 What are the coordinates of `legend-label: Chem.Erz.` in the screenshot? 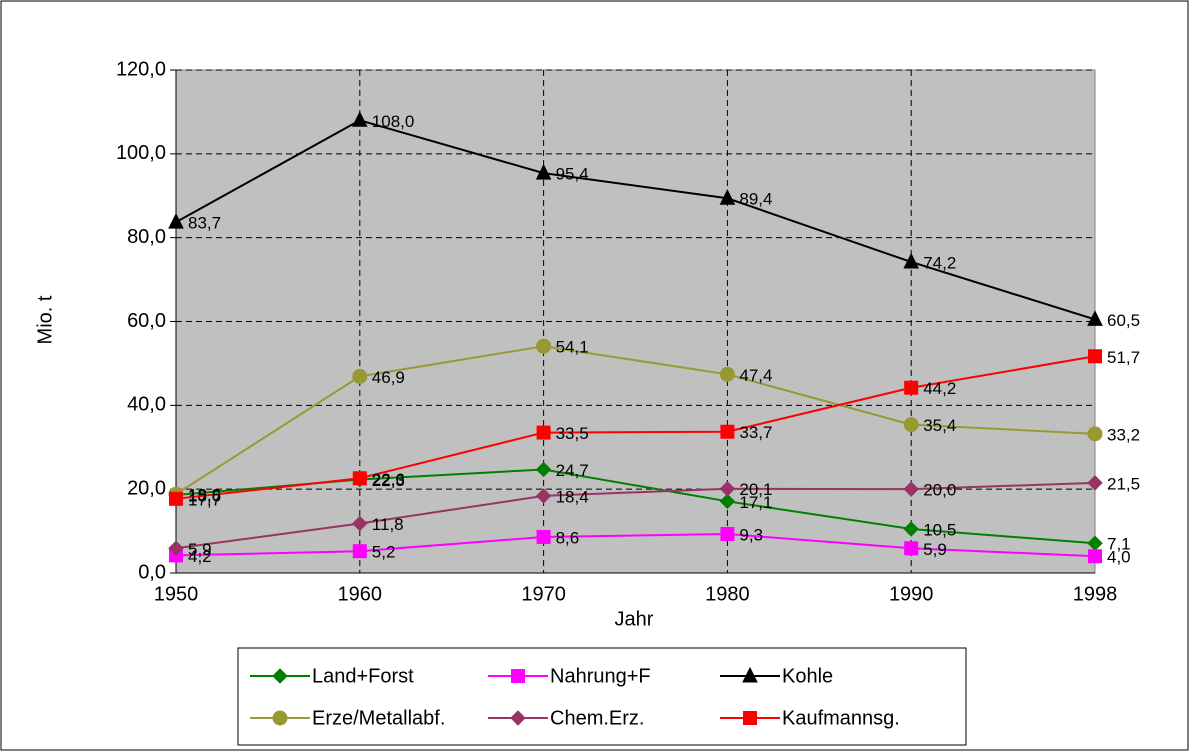 It's located at (597, 718).